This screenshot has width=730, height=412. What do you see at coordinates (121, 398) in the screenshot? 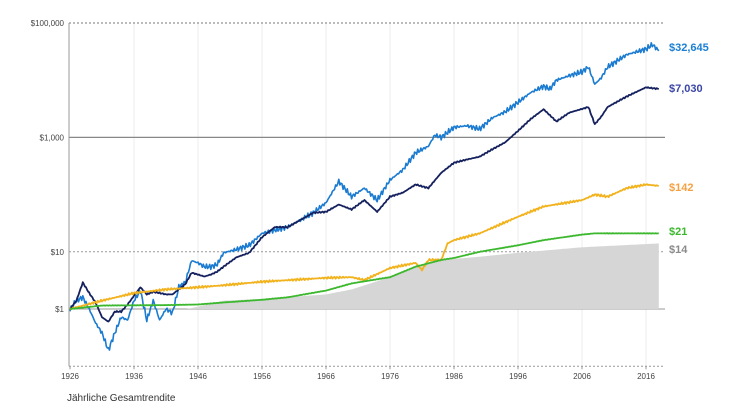
I see `chart-caption: Jährliche Gesamtrendite` at bounding box center [121, 398].